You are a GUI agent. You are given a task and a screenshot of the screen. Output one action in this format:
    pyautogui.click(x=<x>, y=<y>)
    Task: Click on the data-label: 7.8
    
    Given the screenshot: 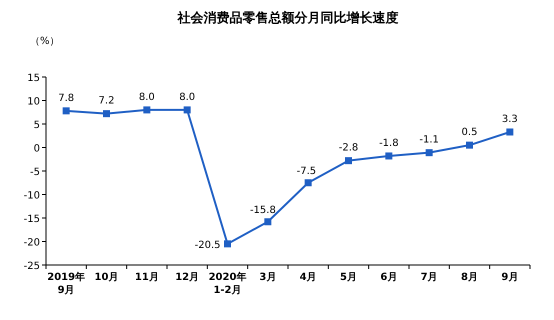 What is the action you would take?
    pyautogui.click(x=66, y=98)
    